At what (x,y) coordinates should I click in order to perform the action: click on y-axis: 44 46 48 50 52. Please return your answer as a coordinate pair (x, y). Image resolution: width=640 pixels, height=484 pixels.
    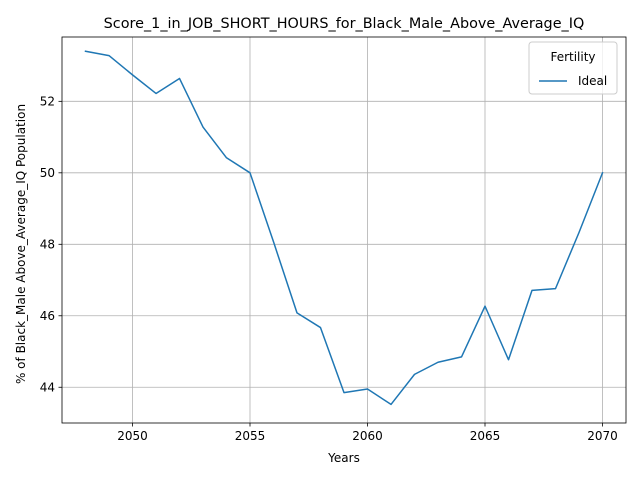
    Looking at the image, I should click on (51, 245).